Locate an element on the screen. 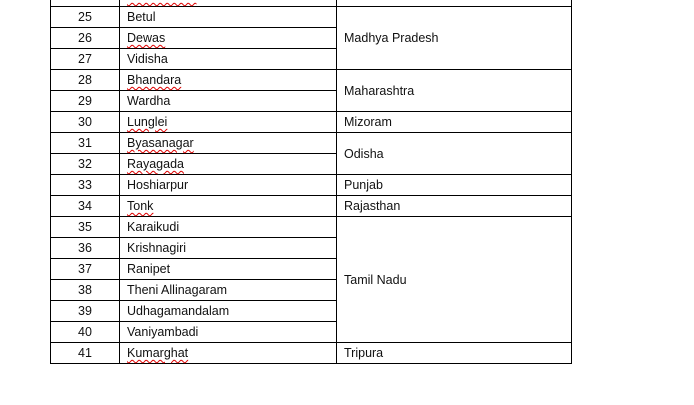 This screenshot has height=405, width=694. row-number: 29 is located at coordinates (85, 101).